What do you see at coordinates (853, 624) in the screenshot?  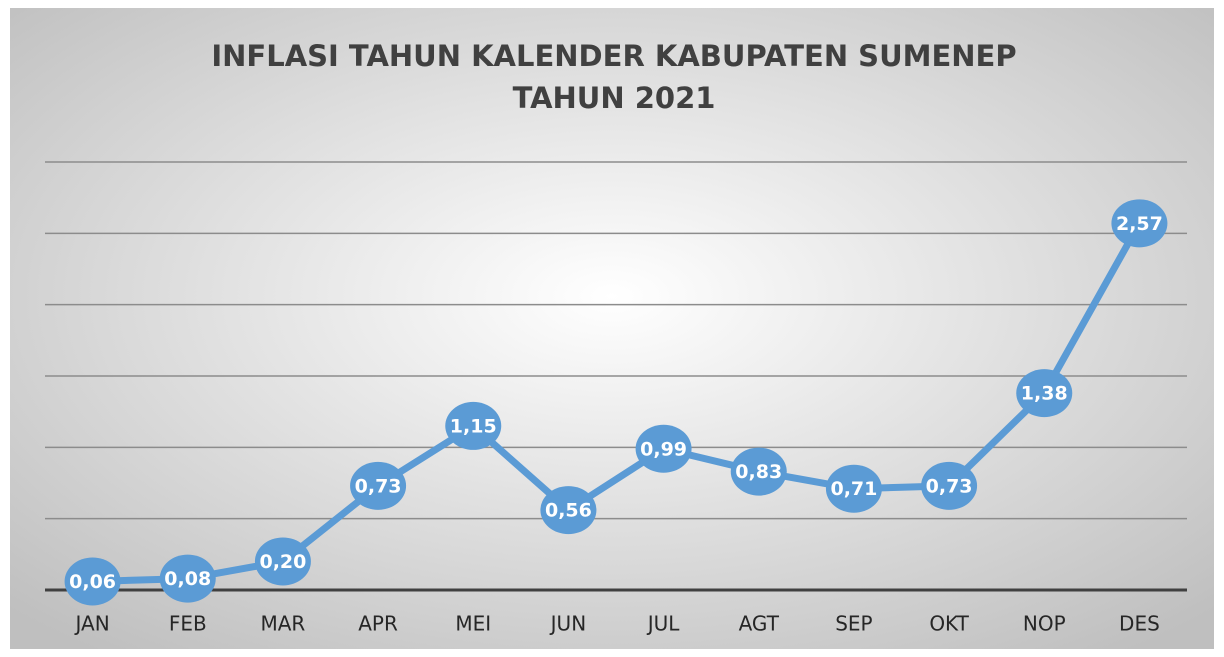 I see `x-tick-label: SEP` at bounding box center [853, 624].